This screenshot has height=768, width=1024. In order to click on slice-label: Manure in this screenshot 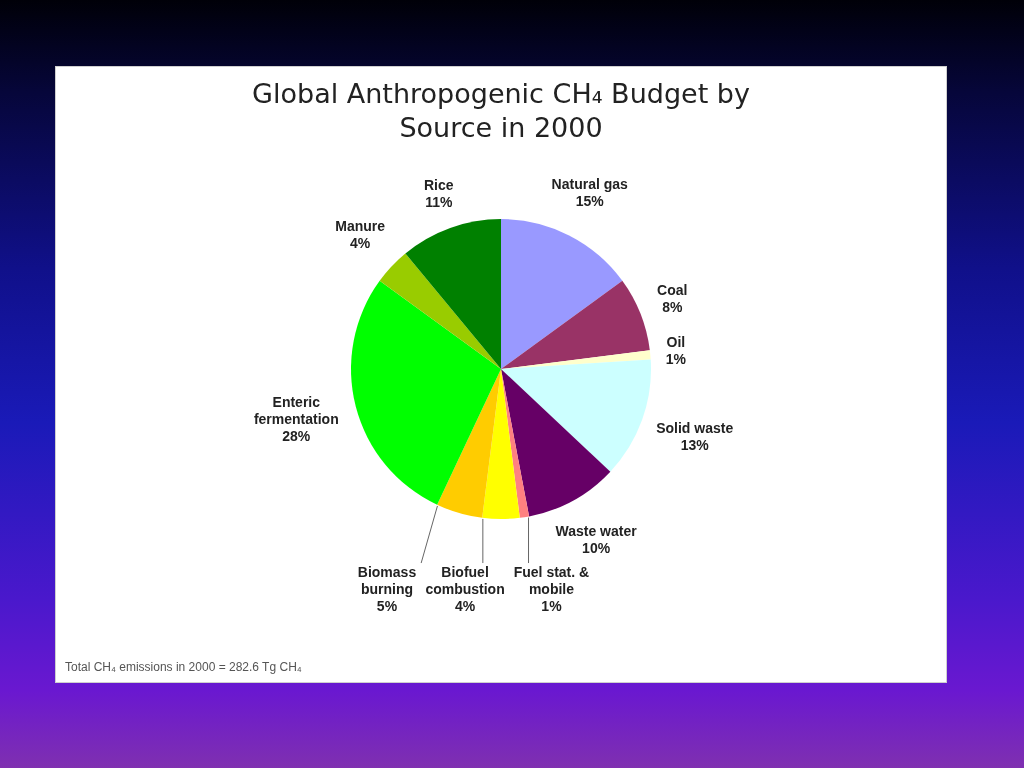, I will do `click(360, 225)`.